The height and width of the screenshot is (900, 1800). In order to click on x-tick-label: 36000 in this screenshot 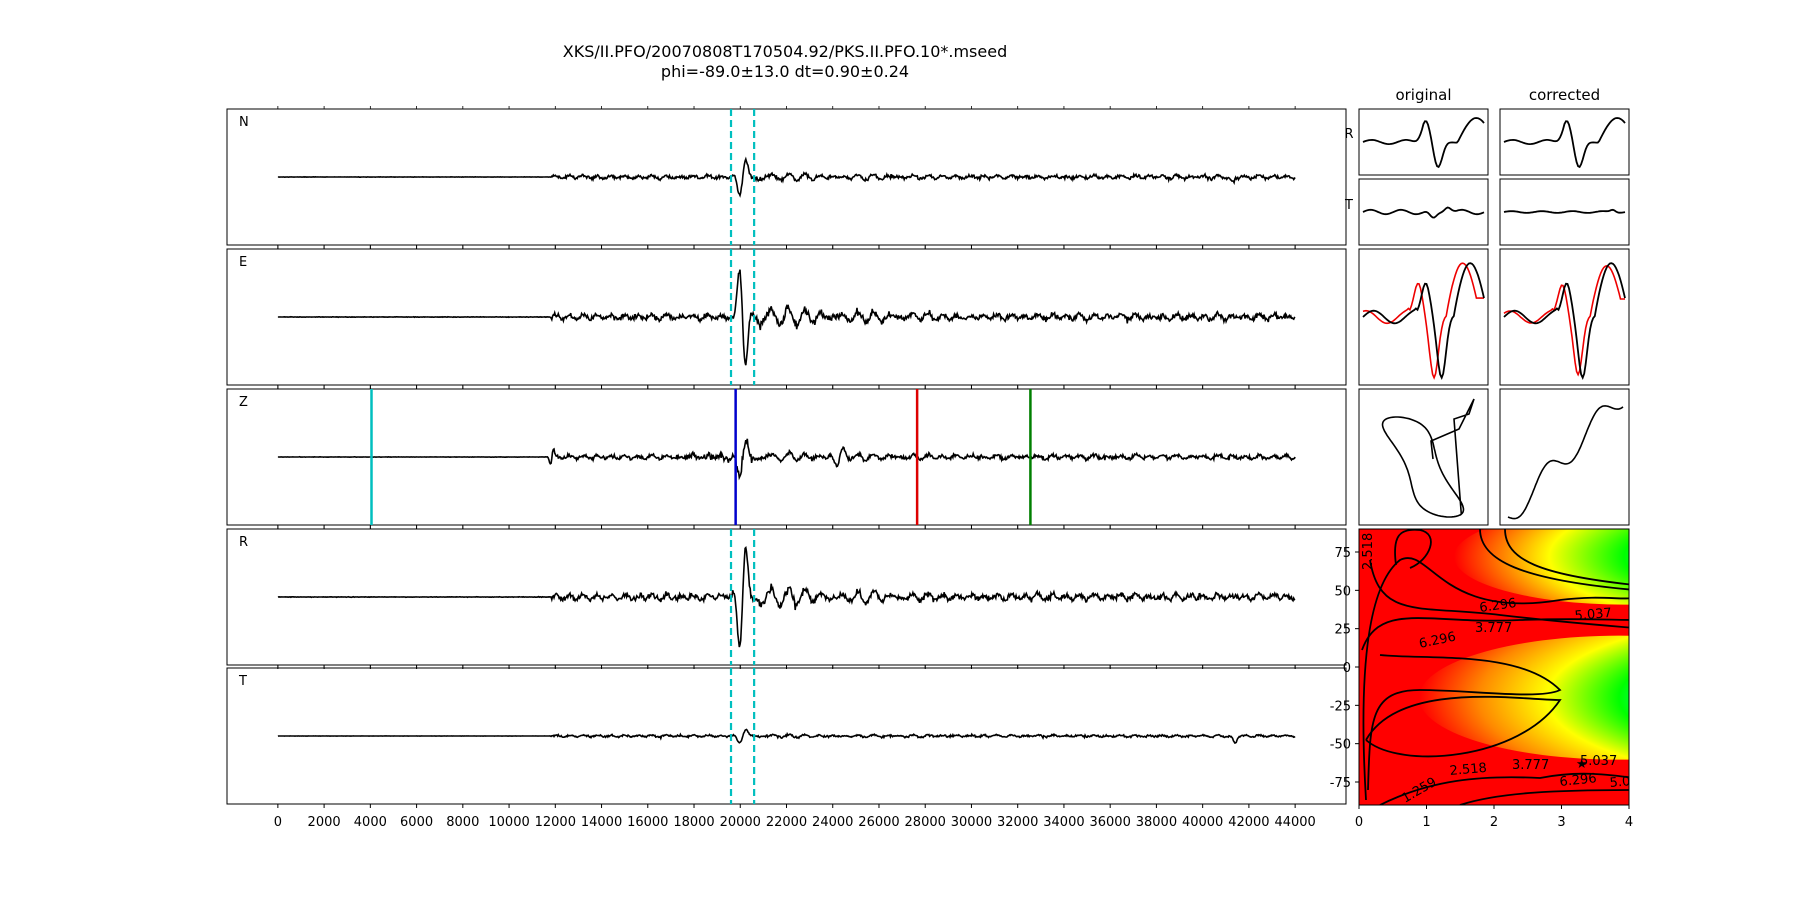, I will do `click(1109, 822)`.